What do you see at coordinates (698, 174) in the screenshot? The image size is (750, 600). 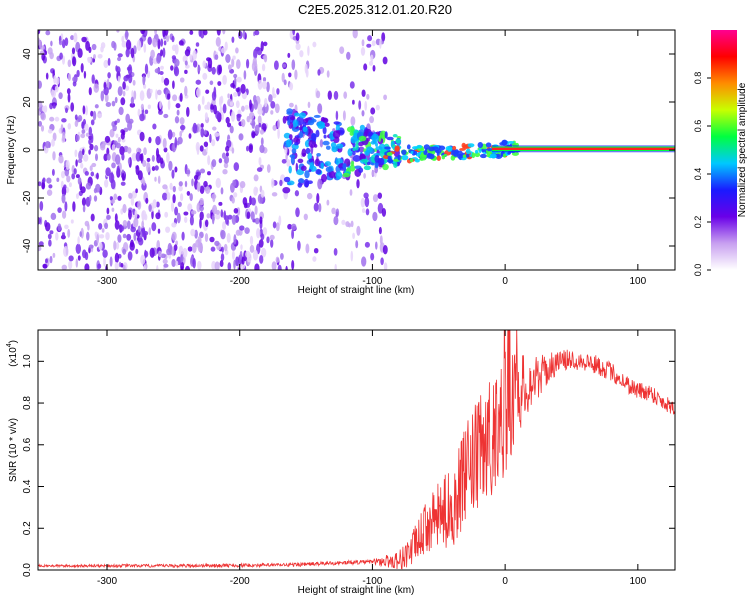 I see `colorbar-tick-label: 0.4` at bounding box center [698, 174].